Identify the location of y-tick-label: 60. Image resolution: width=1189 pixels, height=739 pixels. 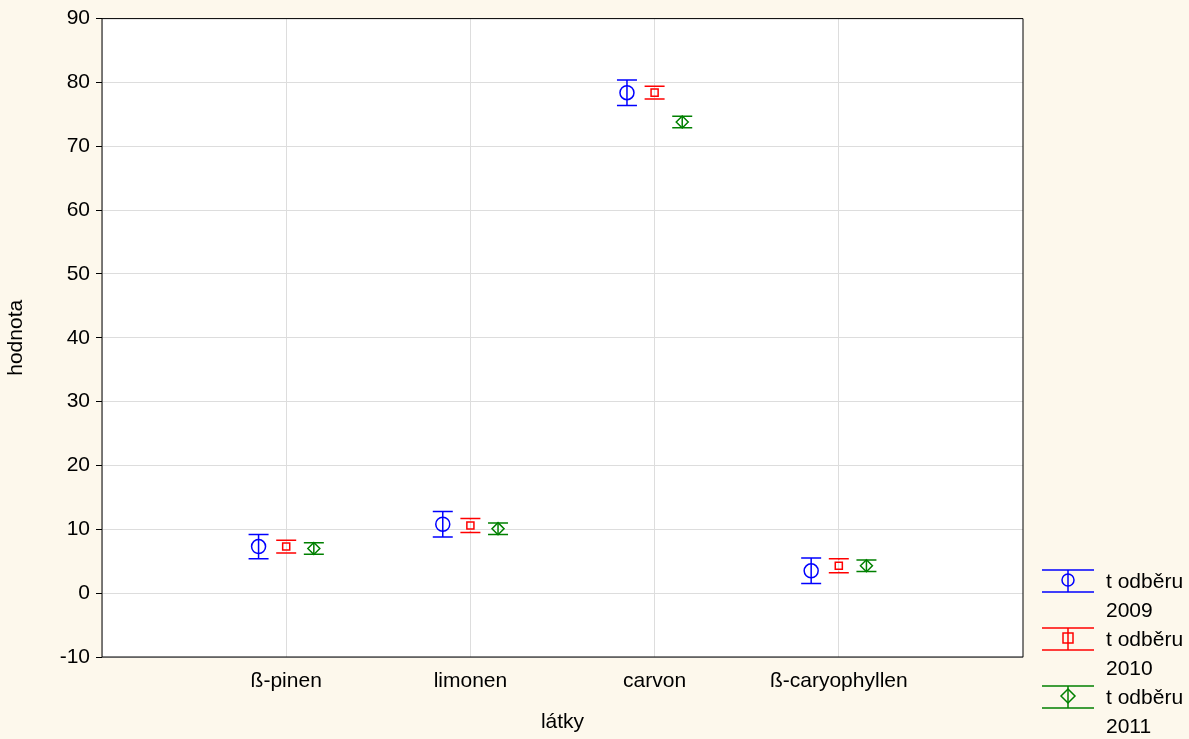
(78, 208).